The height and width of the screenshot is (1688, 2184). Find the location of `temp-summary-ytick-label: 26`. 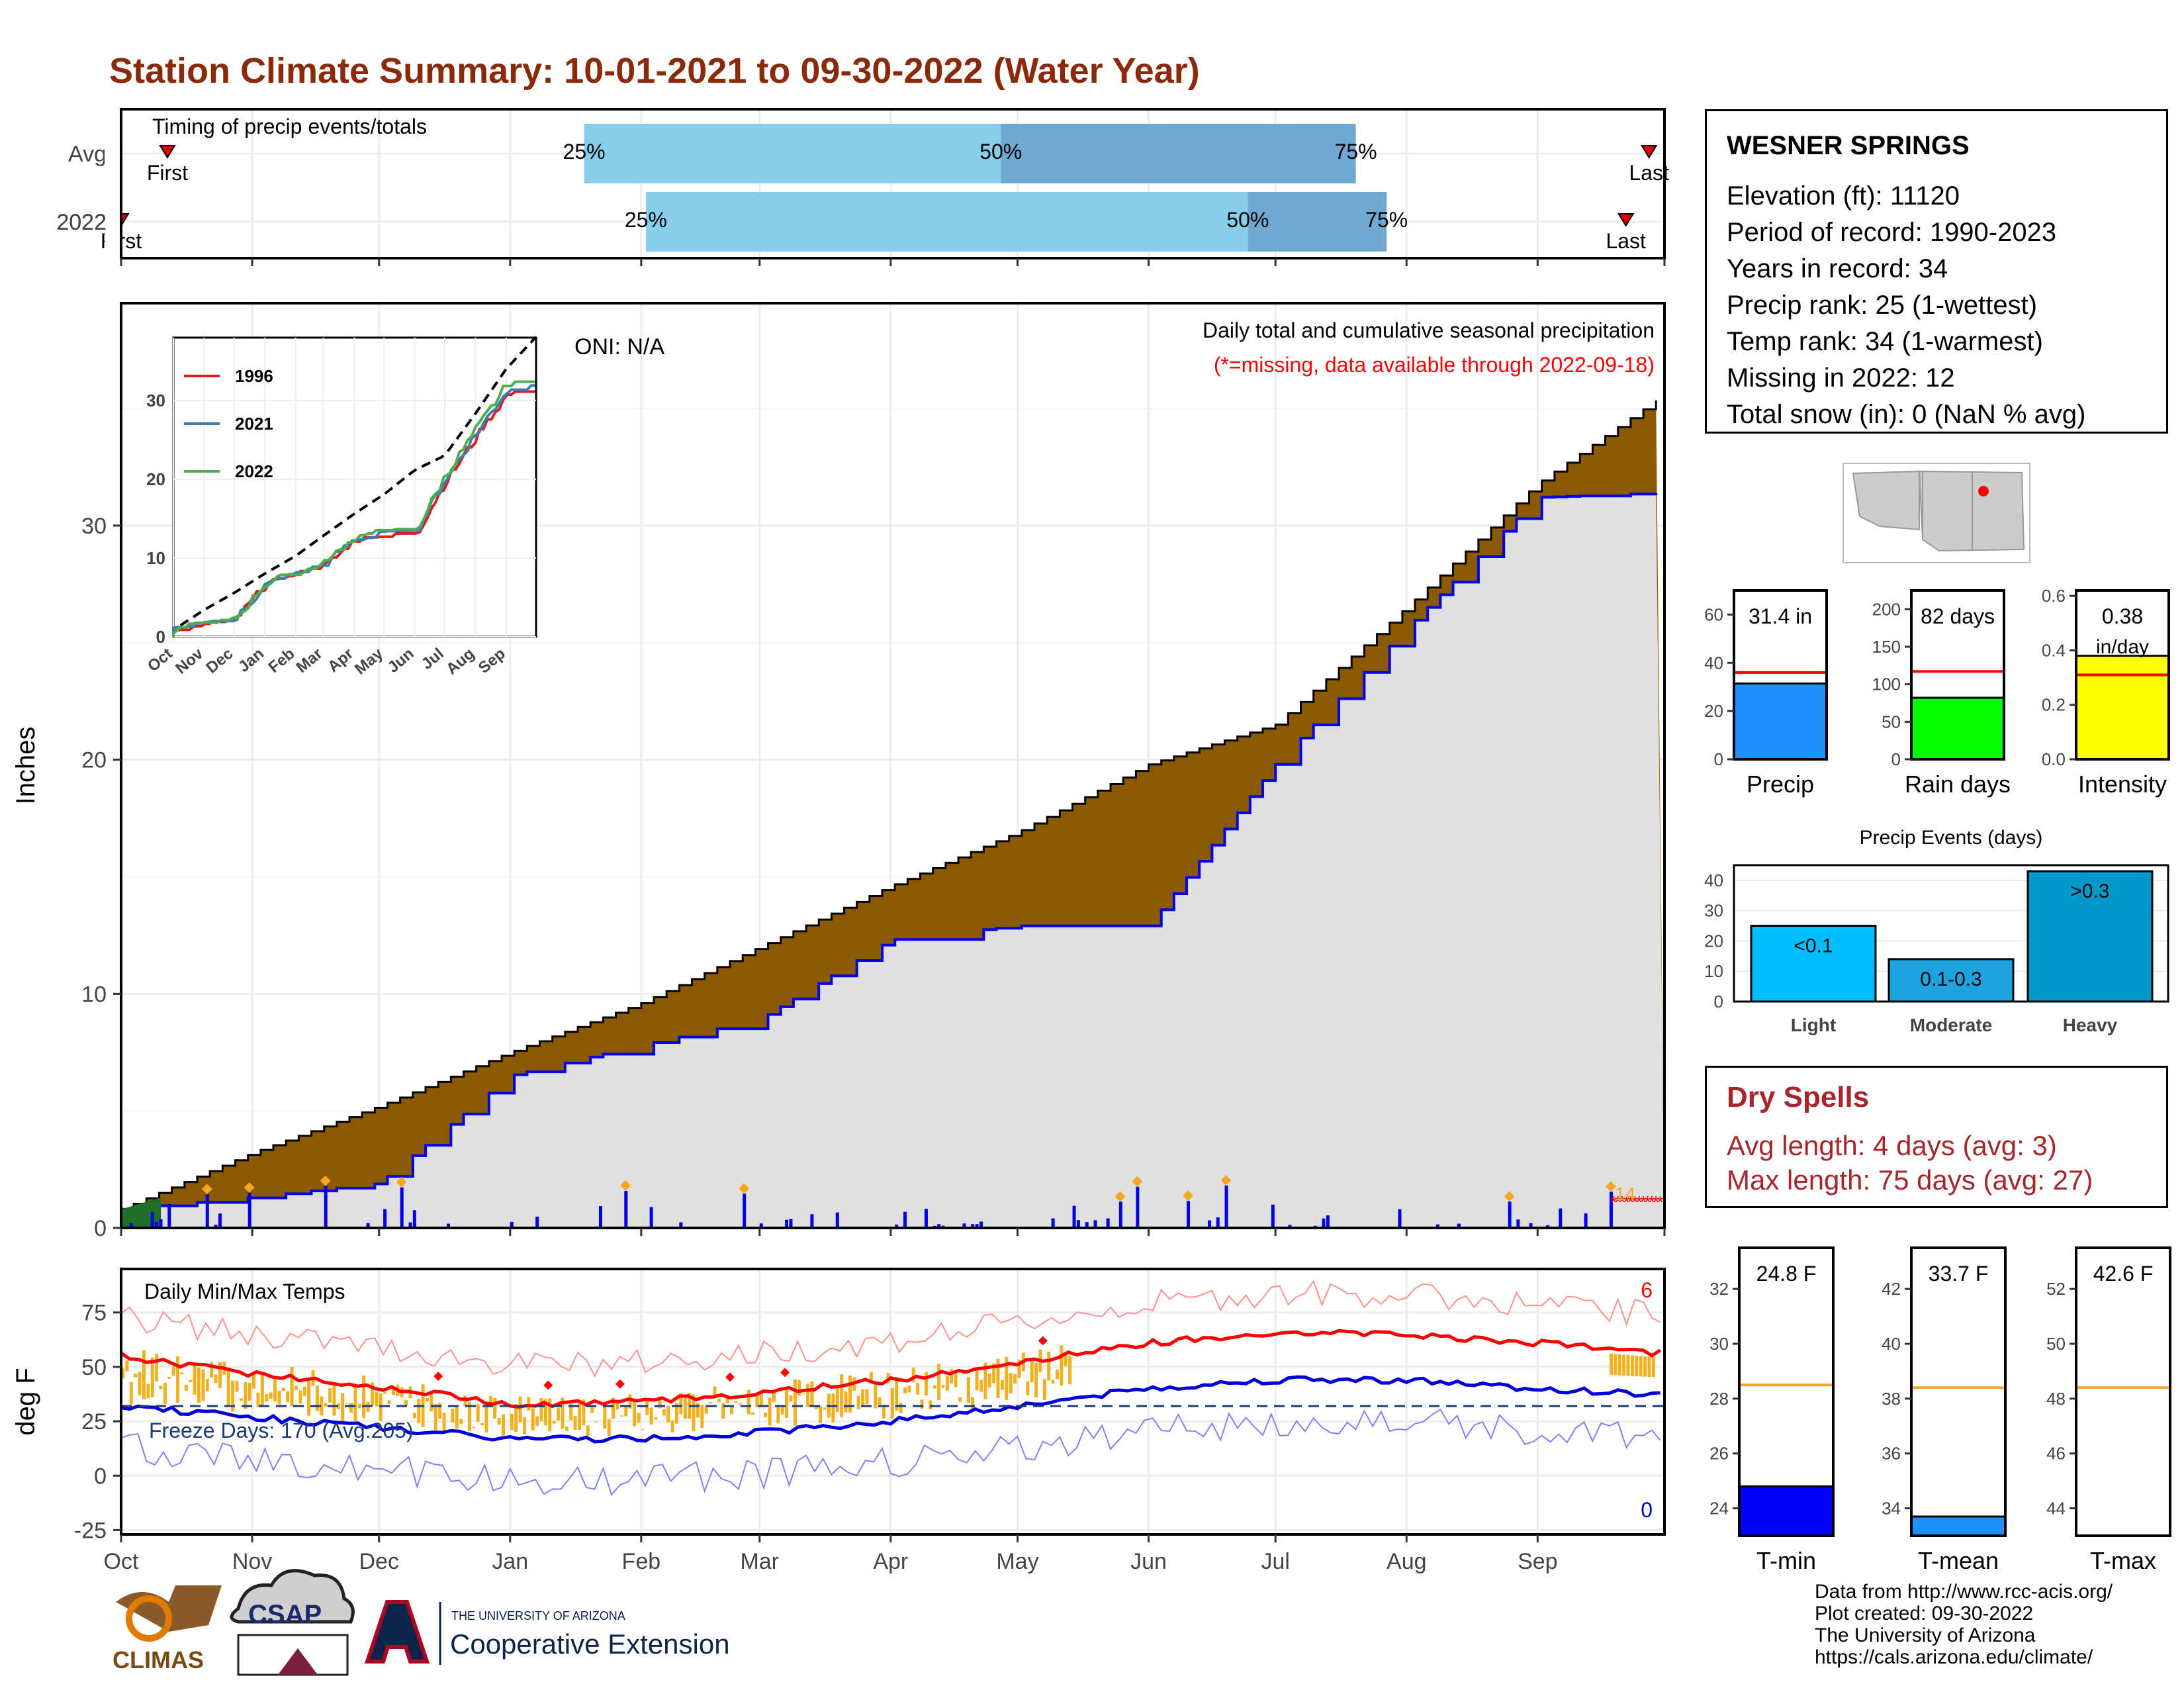

temp-summary-ytick-label: 26 is located at coordinates (1719, 1454).